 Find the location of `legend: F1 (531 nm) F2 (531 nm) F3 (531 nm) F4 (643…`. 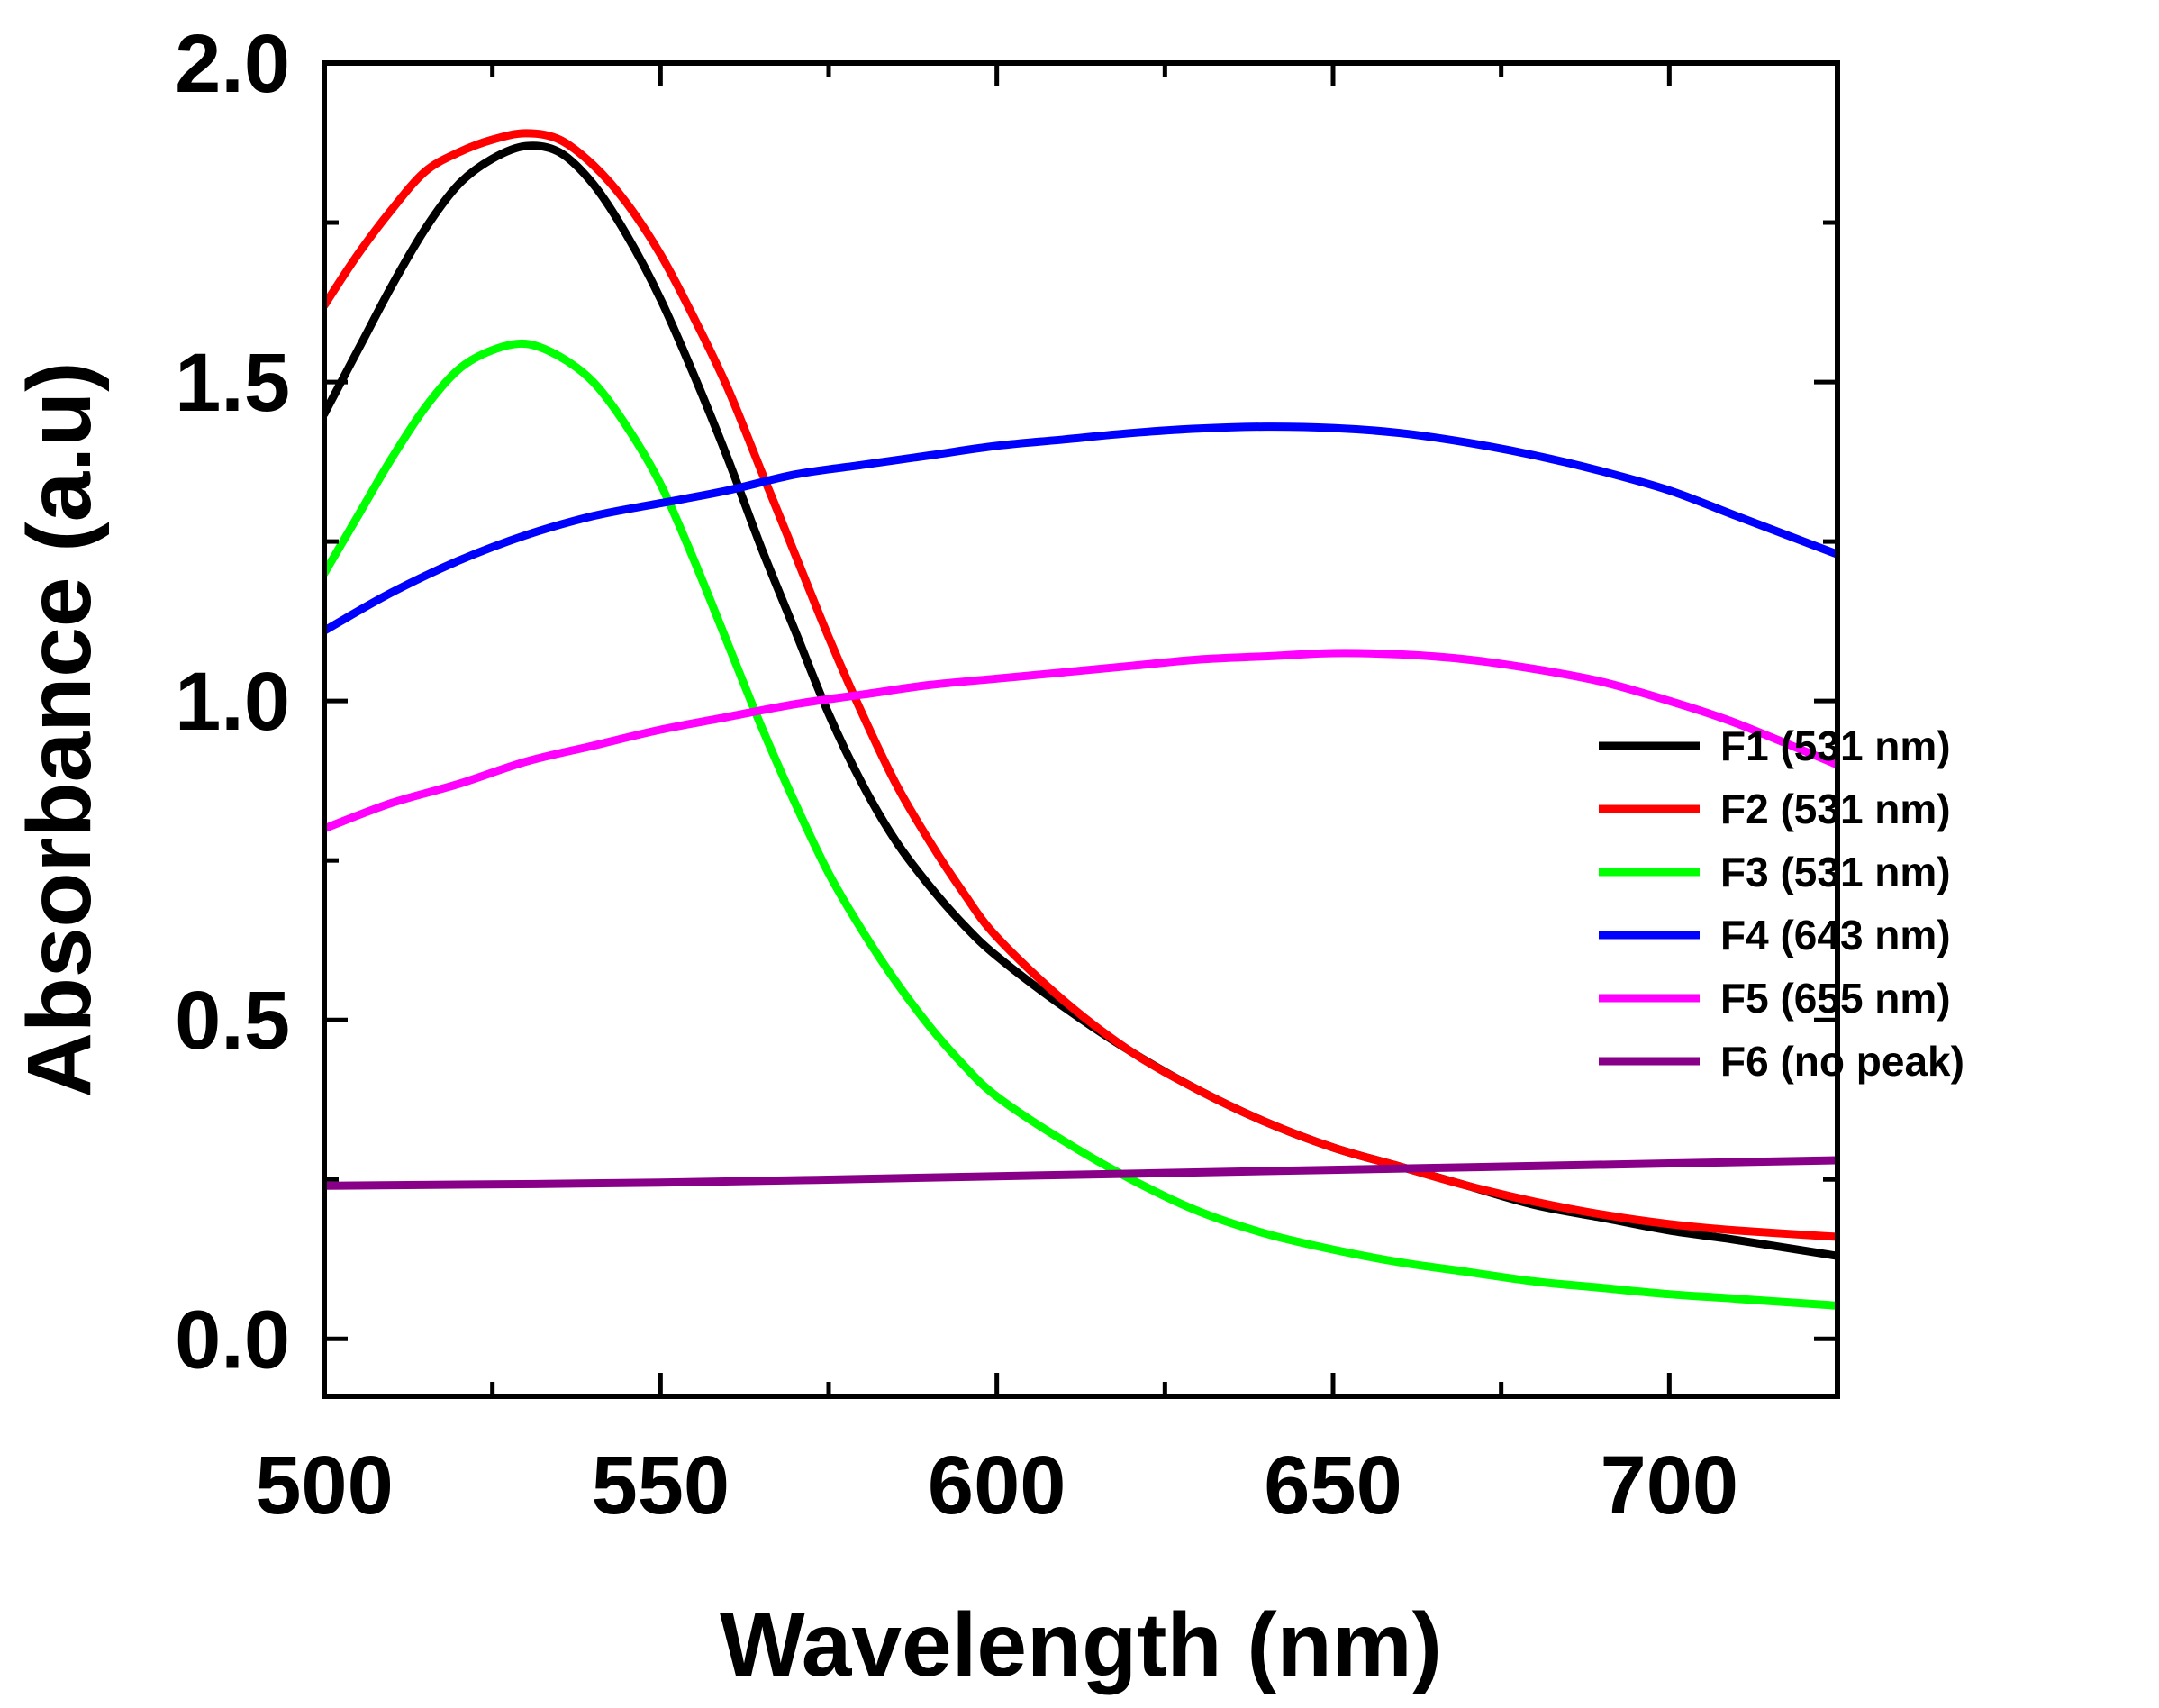

legend: F1 (531 nm) F2 (531 nm) F3 (531 nm) F4 (643… is located at coordinates (1781, 903).